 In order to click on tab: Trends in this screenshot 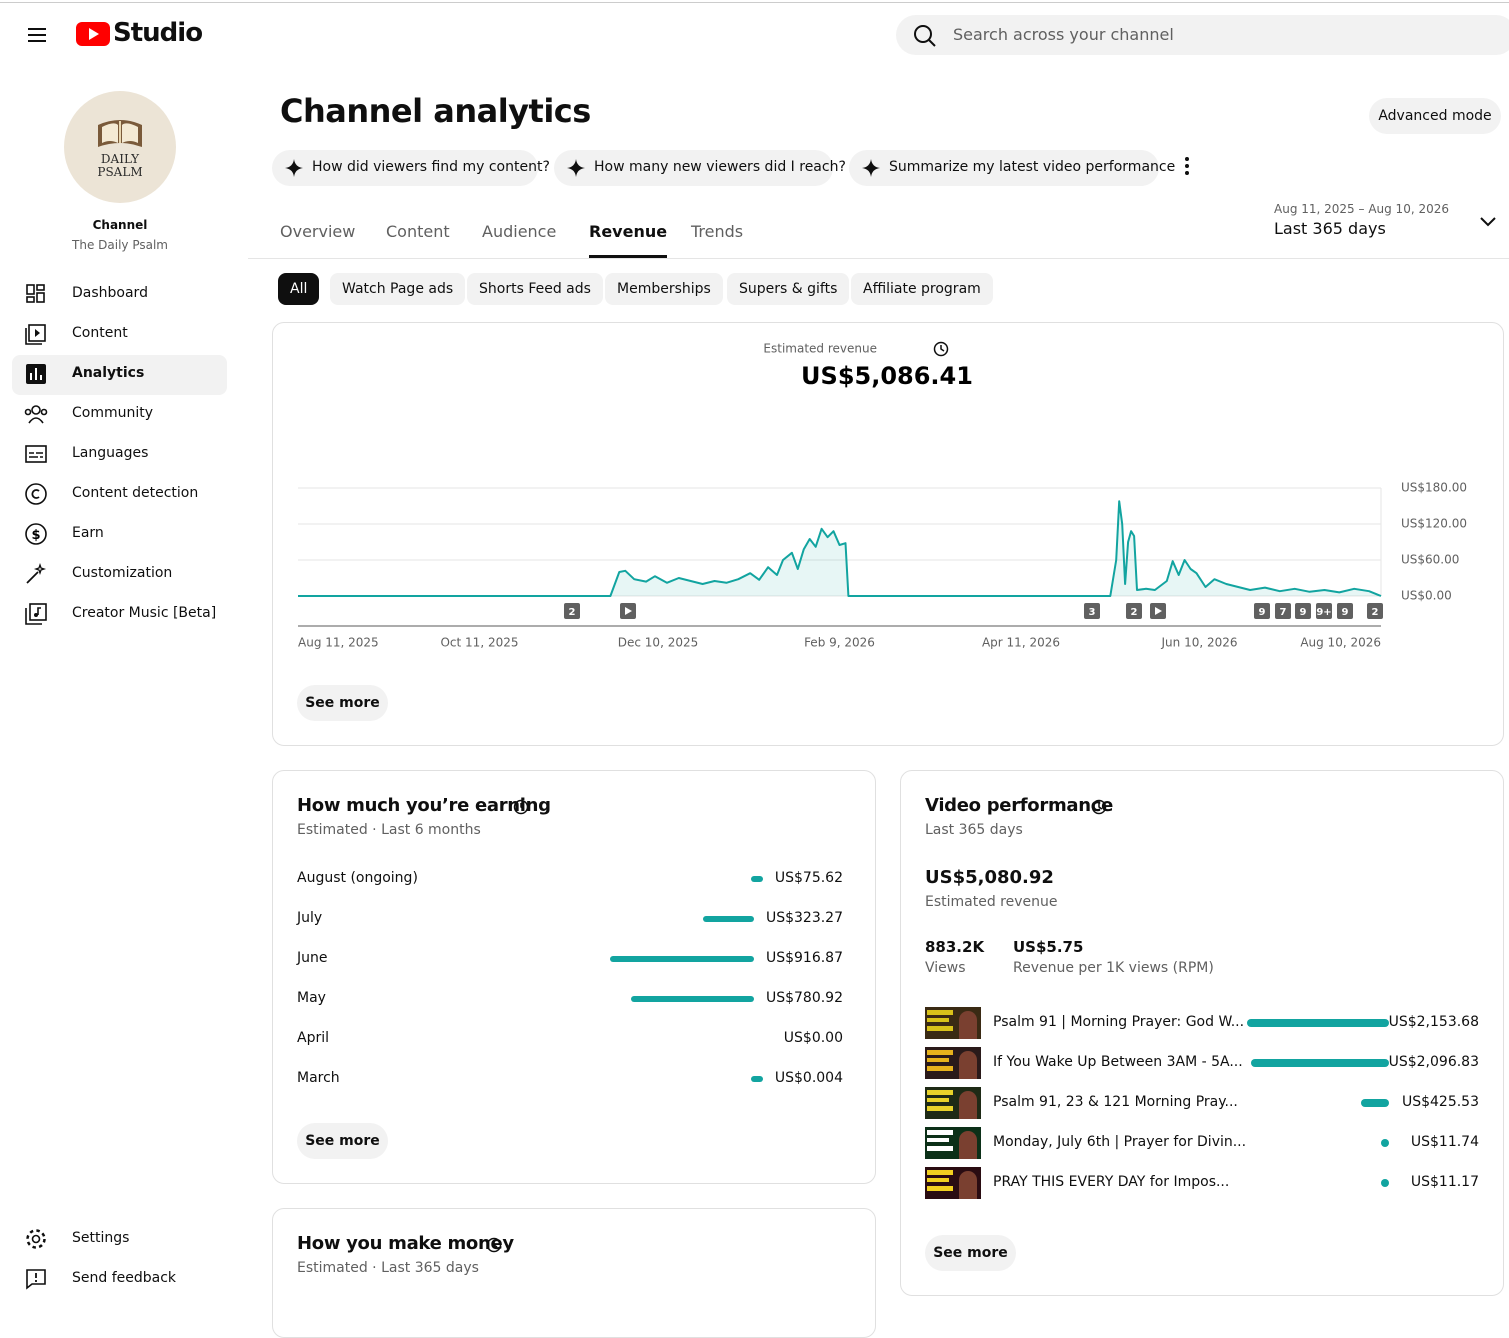, I will do `click(717, 231)`.